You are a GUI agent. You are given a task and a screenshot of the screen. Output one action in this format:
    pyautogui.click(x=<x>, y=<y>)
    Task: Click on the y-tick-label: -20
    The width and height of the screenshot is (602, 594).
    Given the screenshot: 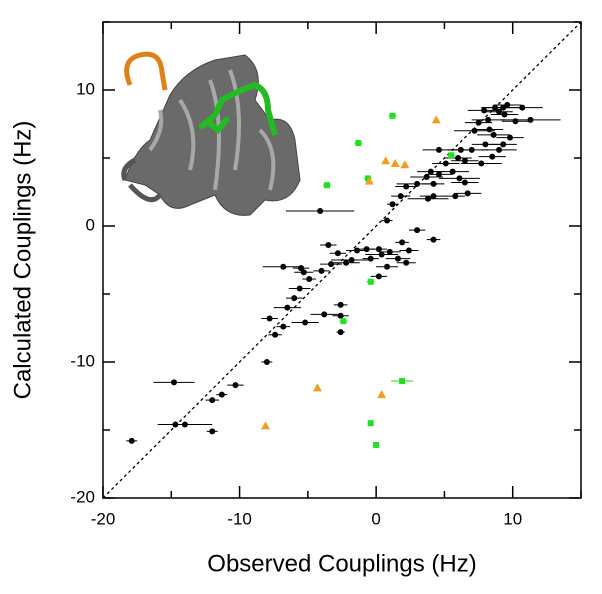 What is the action you would take?
    pyautogui.click(x=82, y=496)
    